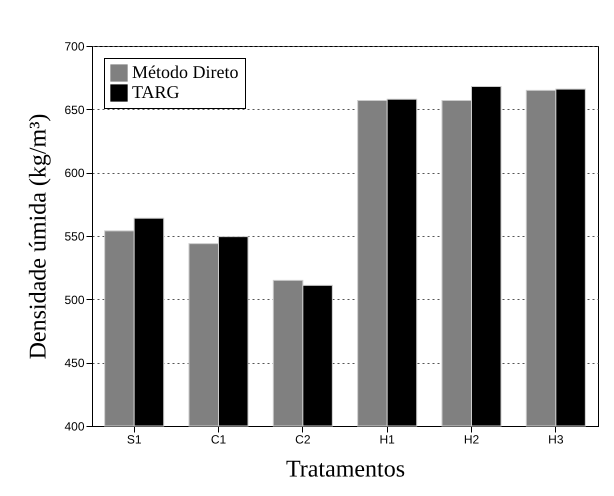 The height and width of the screenshot is (496, 614). Describe the element at coordinates (74, 237) in the screenshot. I see `y-tick-label: 550` at that location.